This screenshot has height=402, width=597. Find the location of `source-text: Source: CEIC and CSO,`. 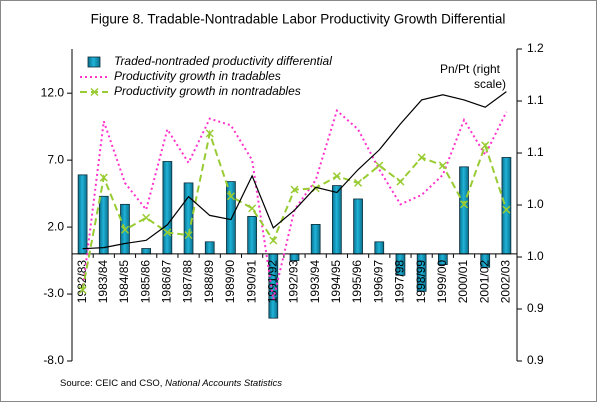

source-text: Source: CEIC and CSO, is located at coordinates (111, 383).